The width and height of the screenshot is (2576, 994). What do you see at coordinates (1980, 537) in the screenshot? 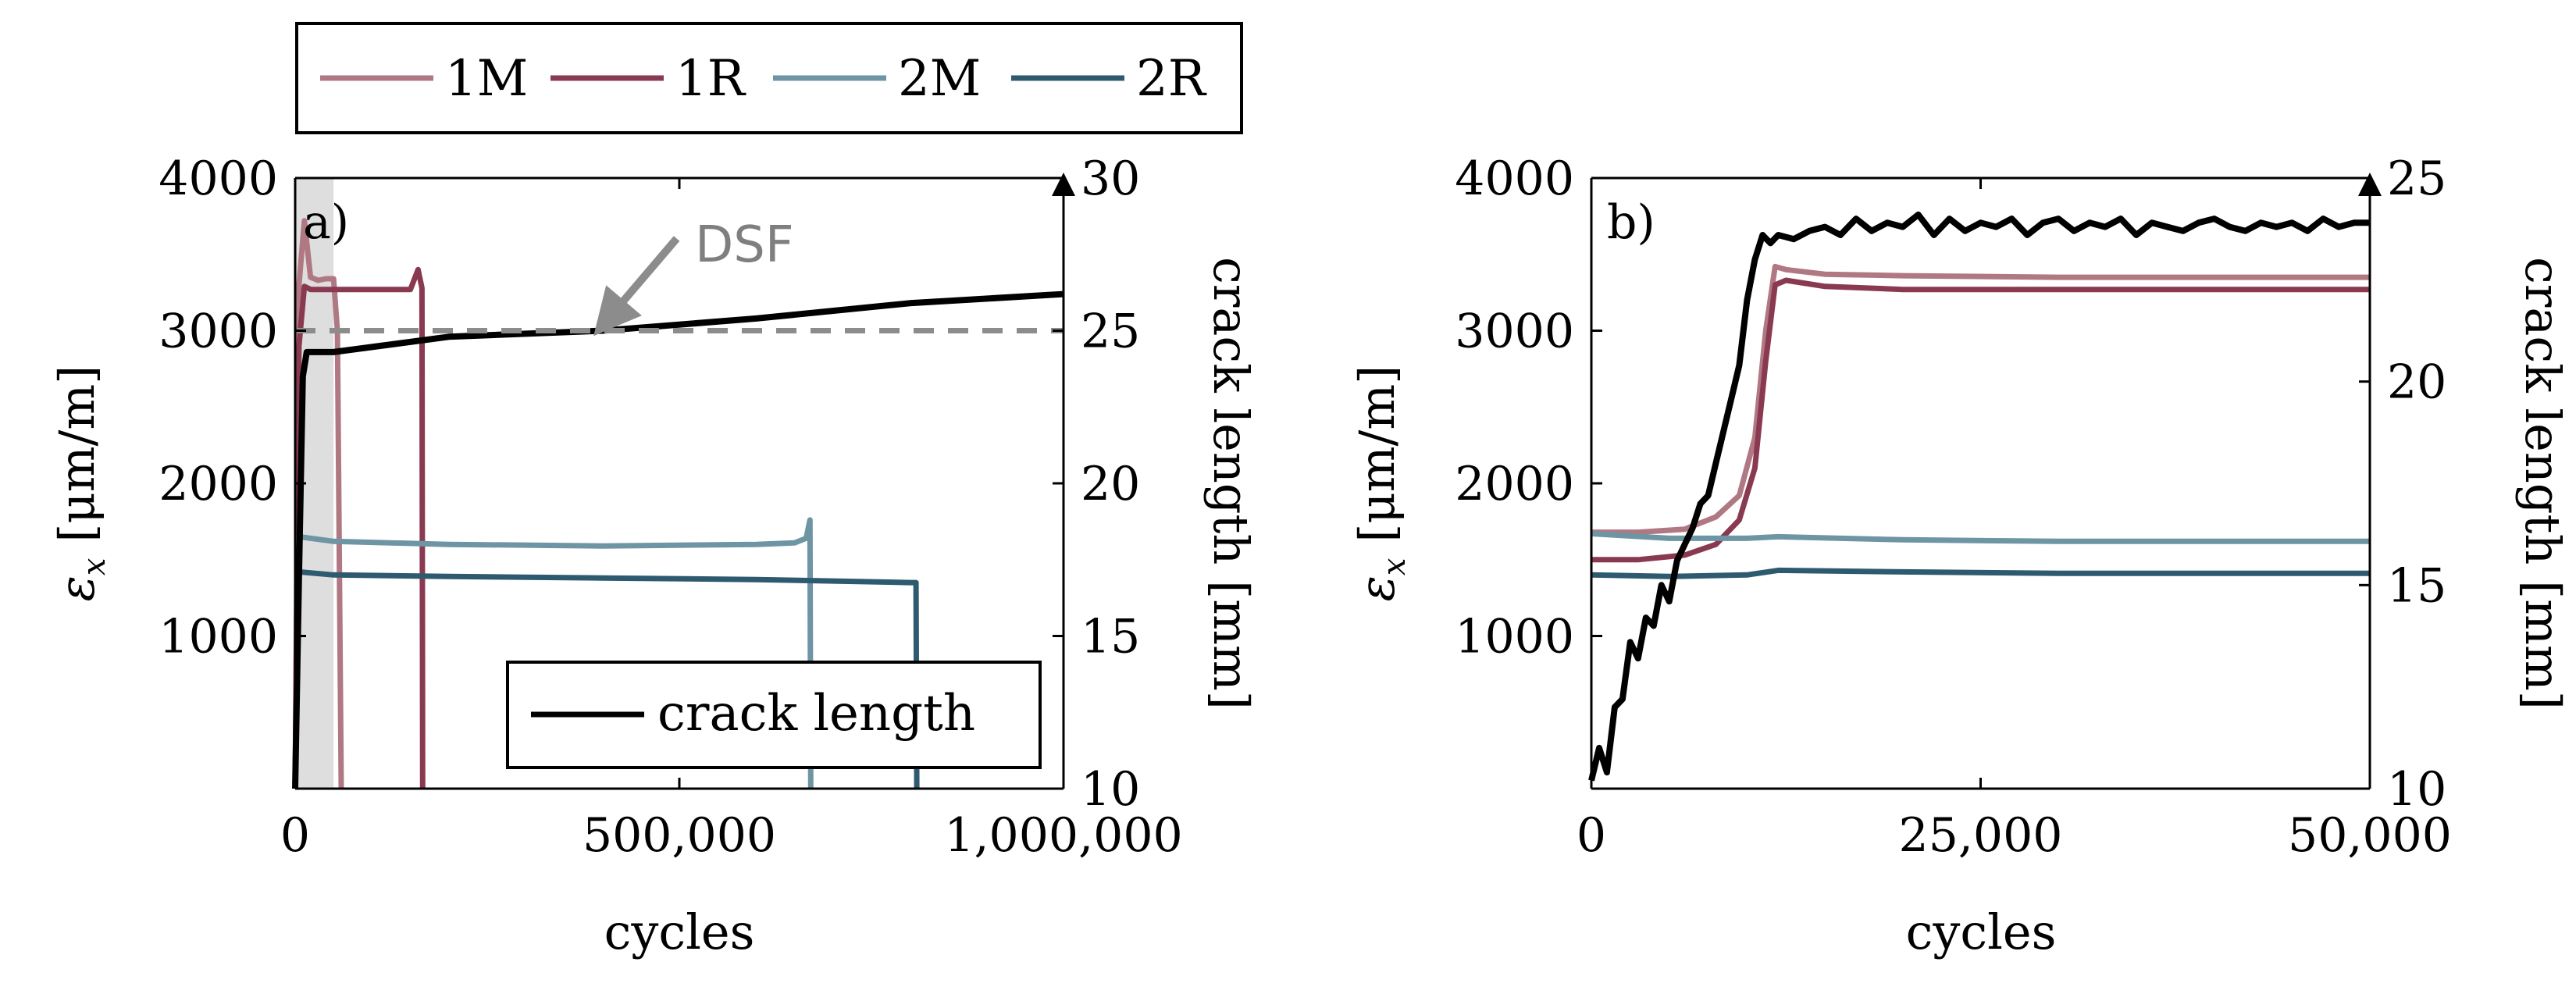
I see `panel-b-series-2m` at bounding box center [1980, 537].